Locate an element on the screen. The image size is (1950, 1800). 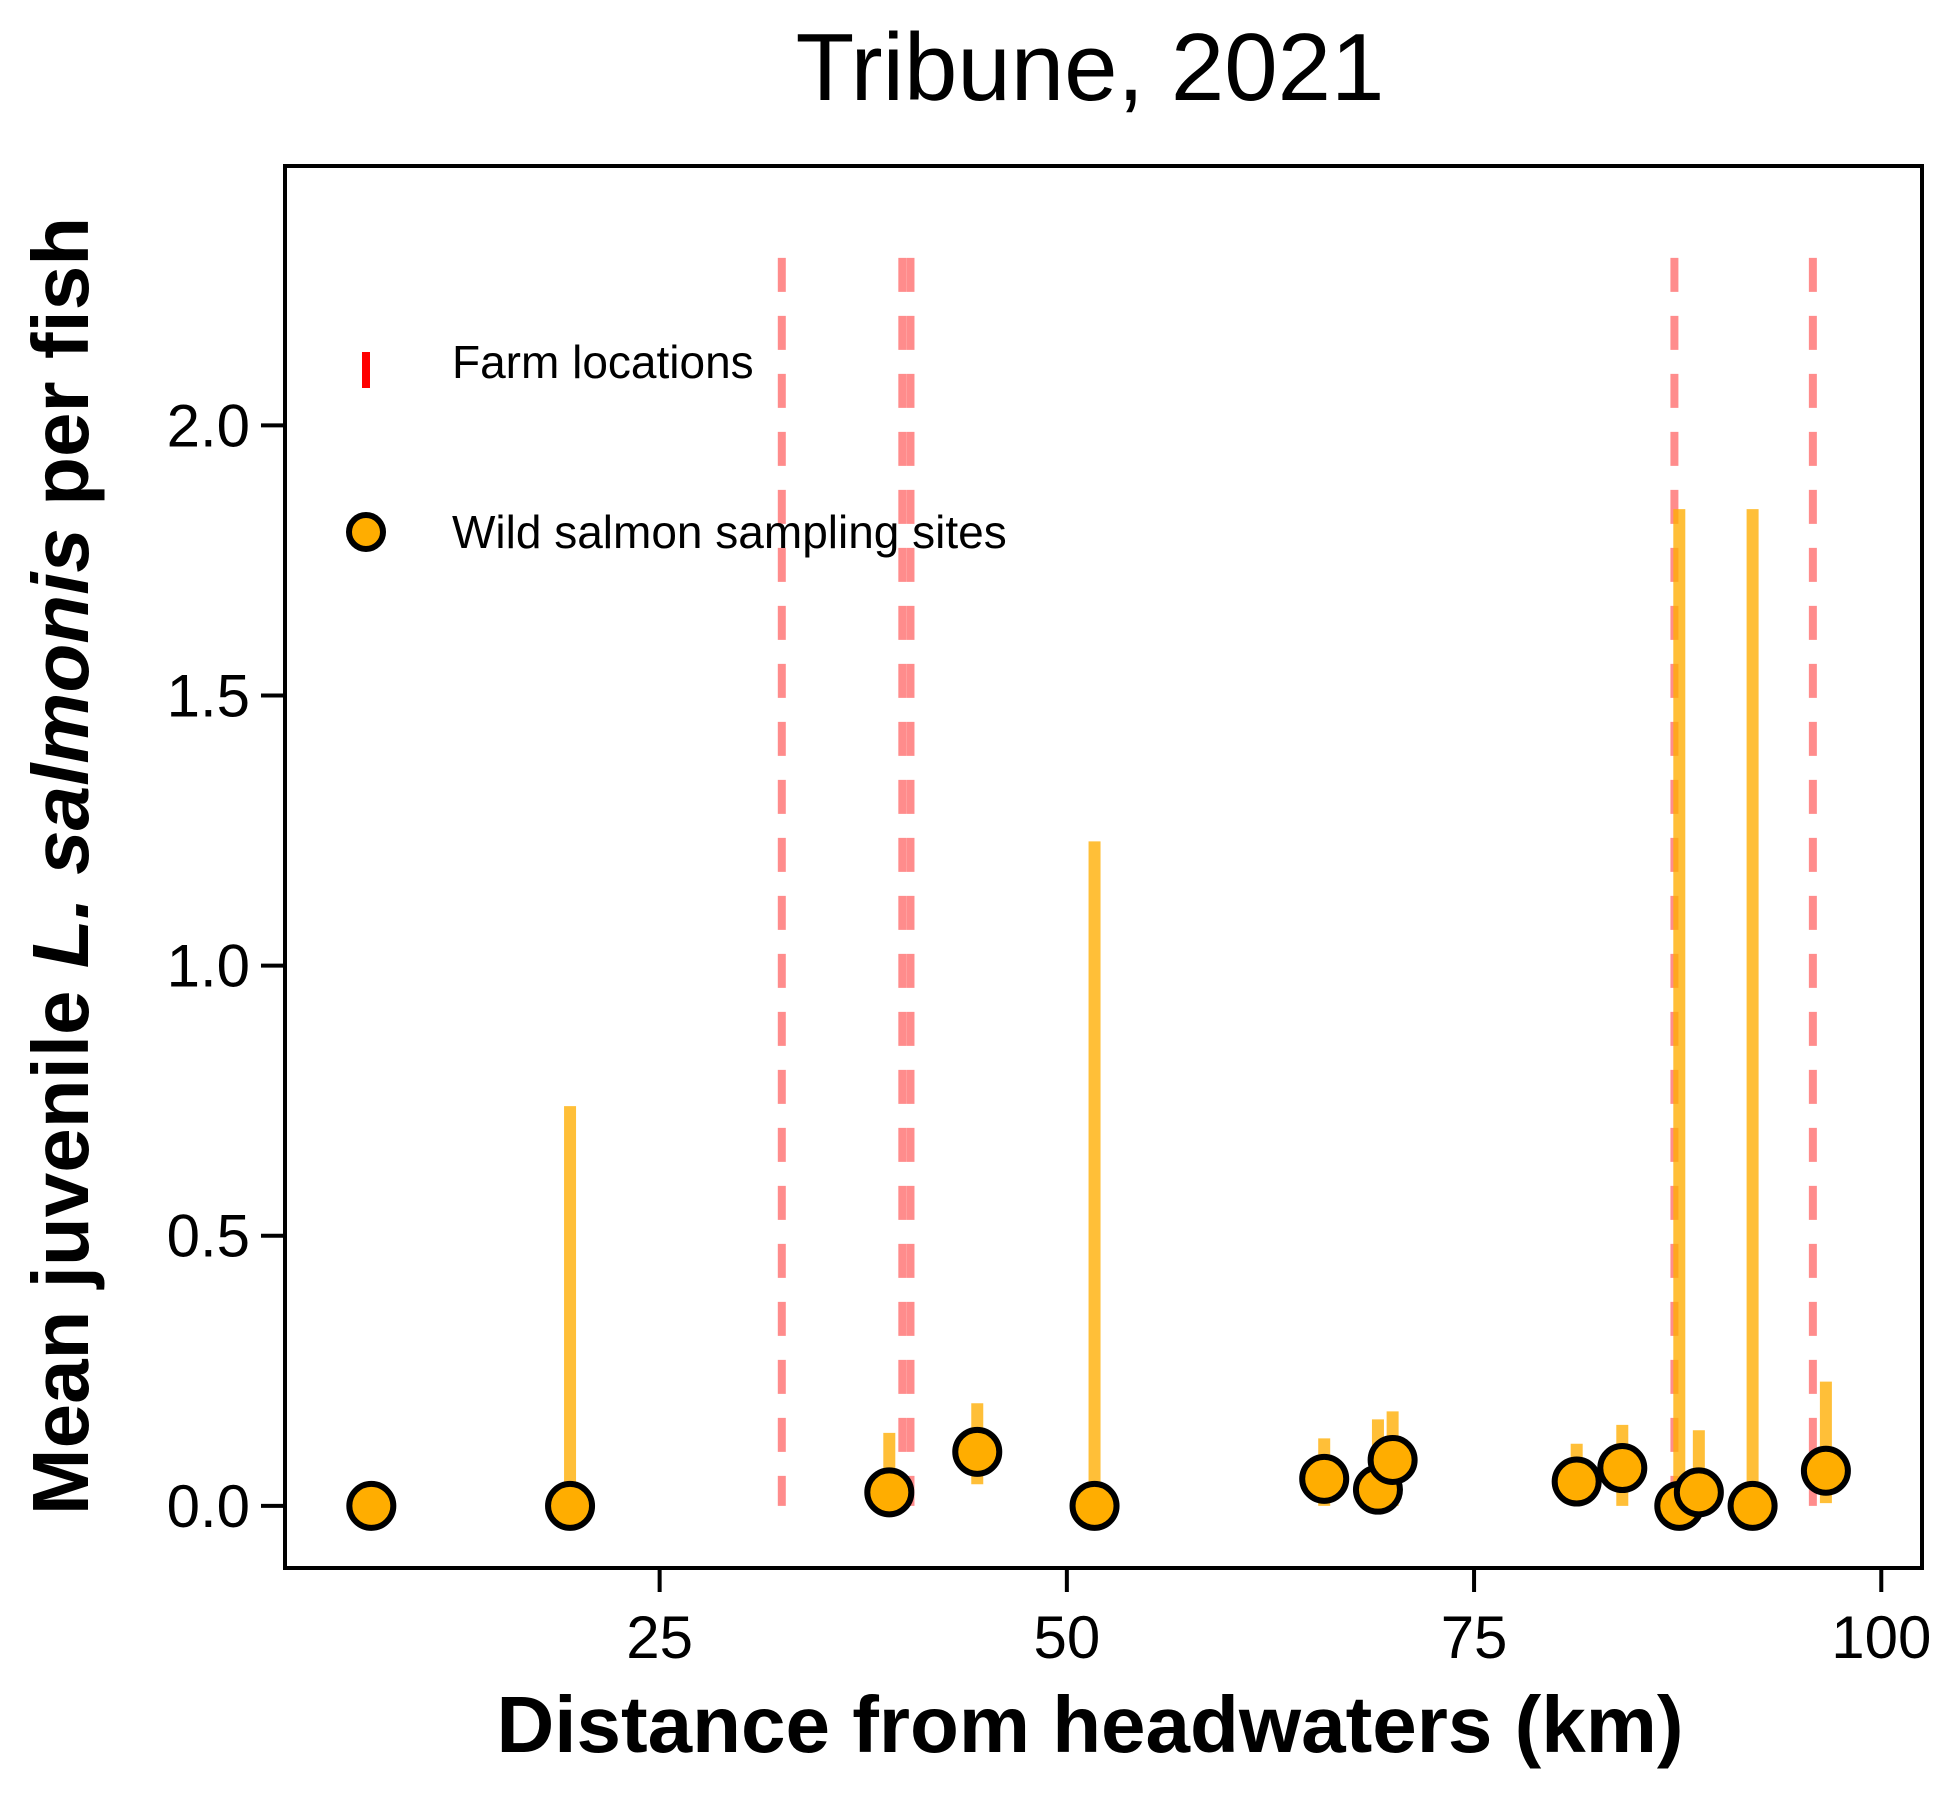
y-axis-label-suffix: per fish is located at coordinates (60, 372).